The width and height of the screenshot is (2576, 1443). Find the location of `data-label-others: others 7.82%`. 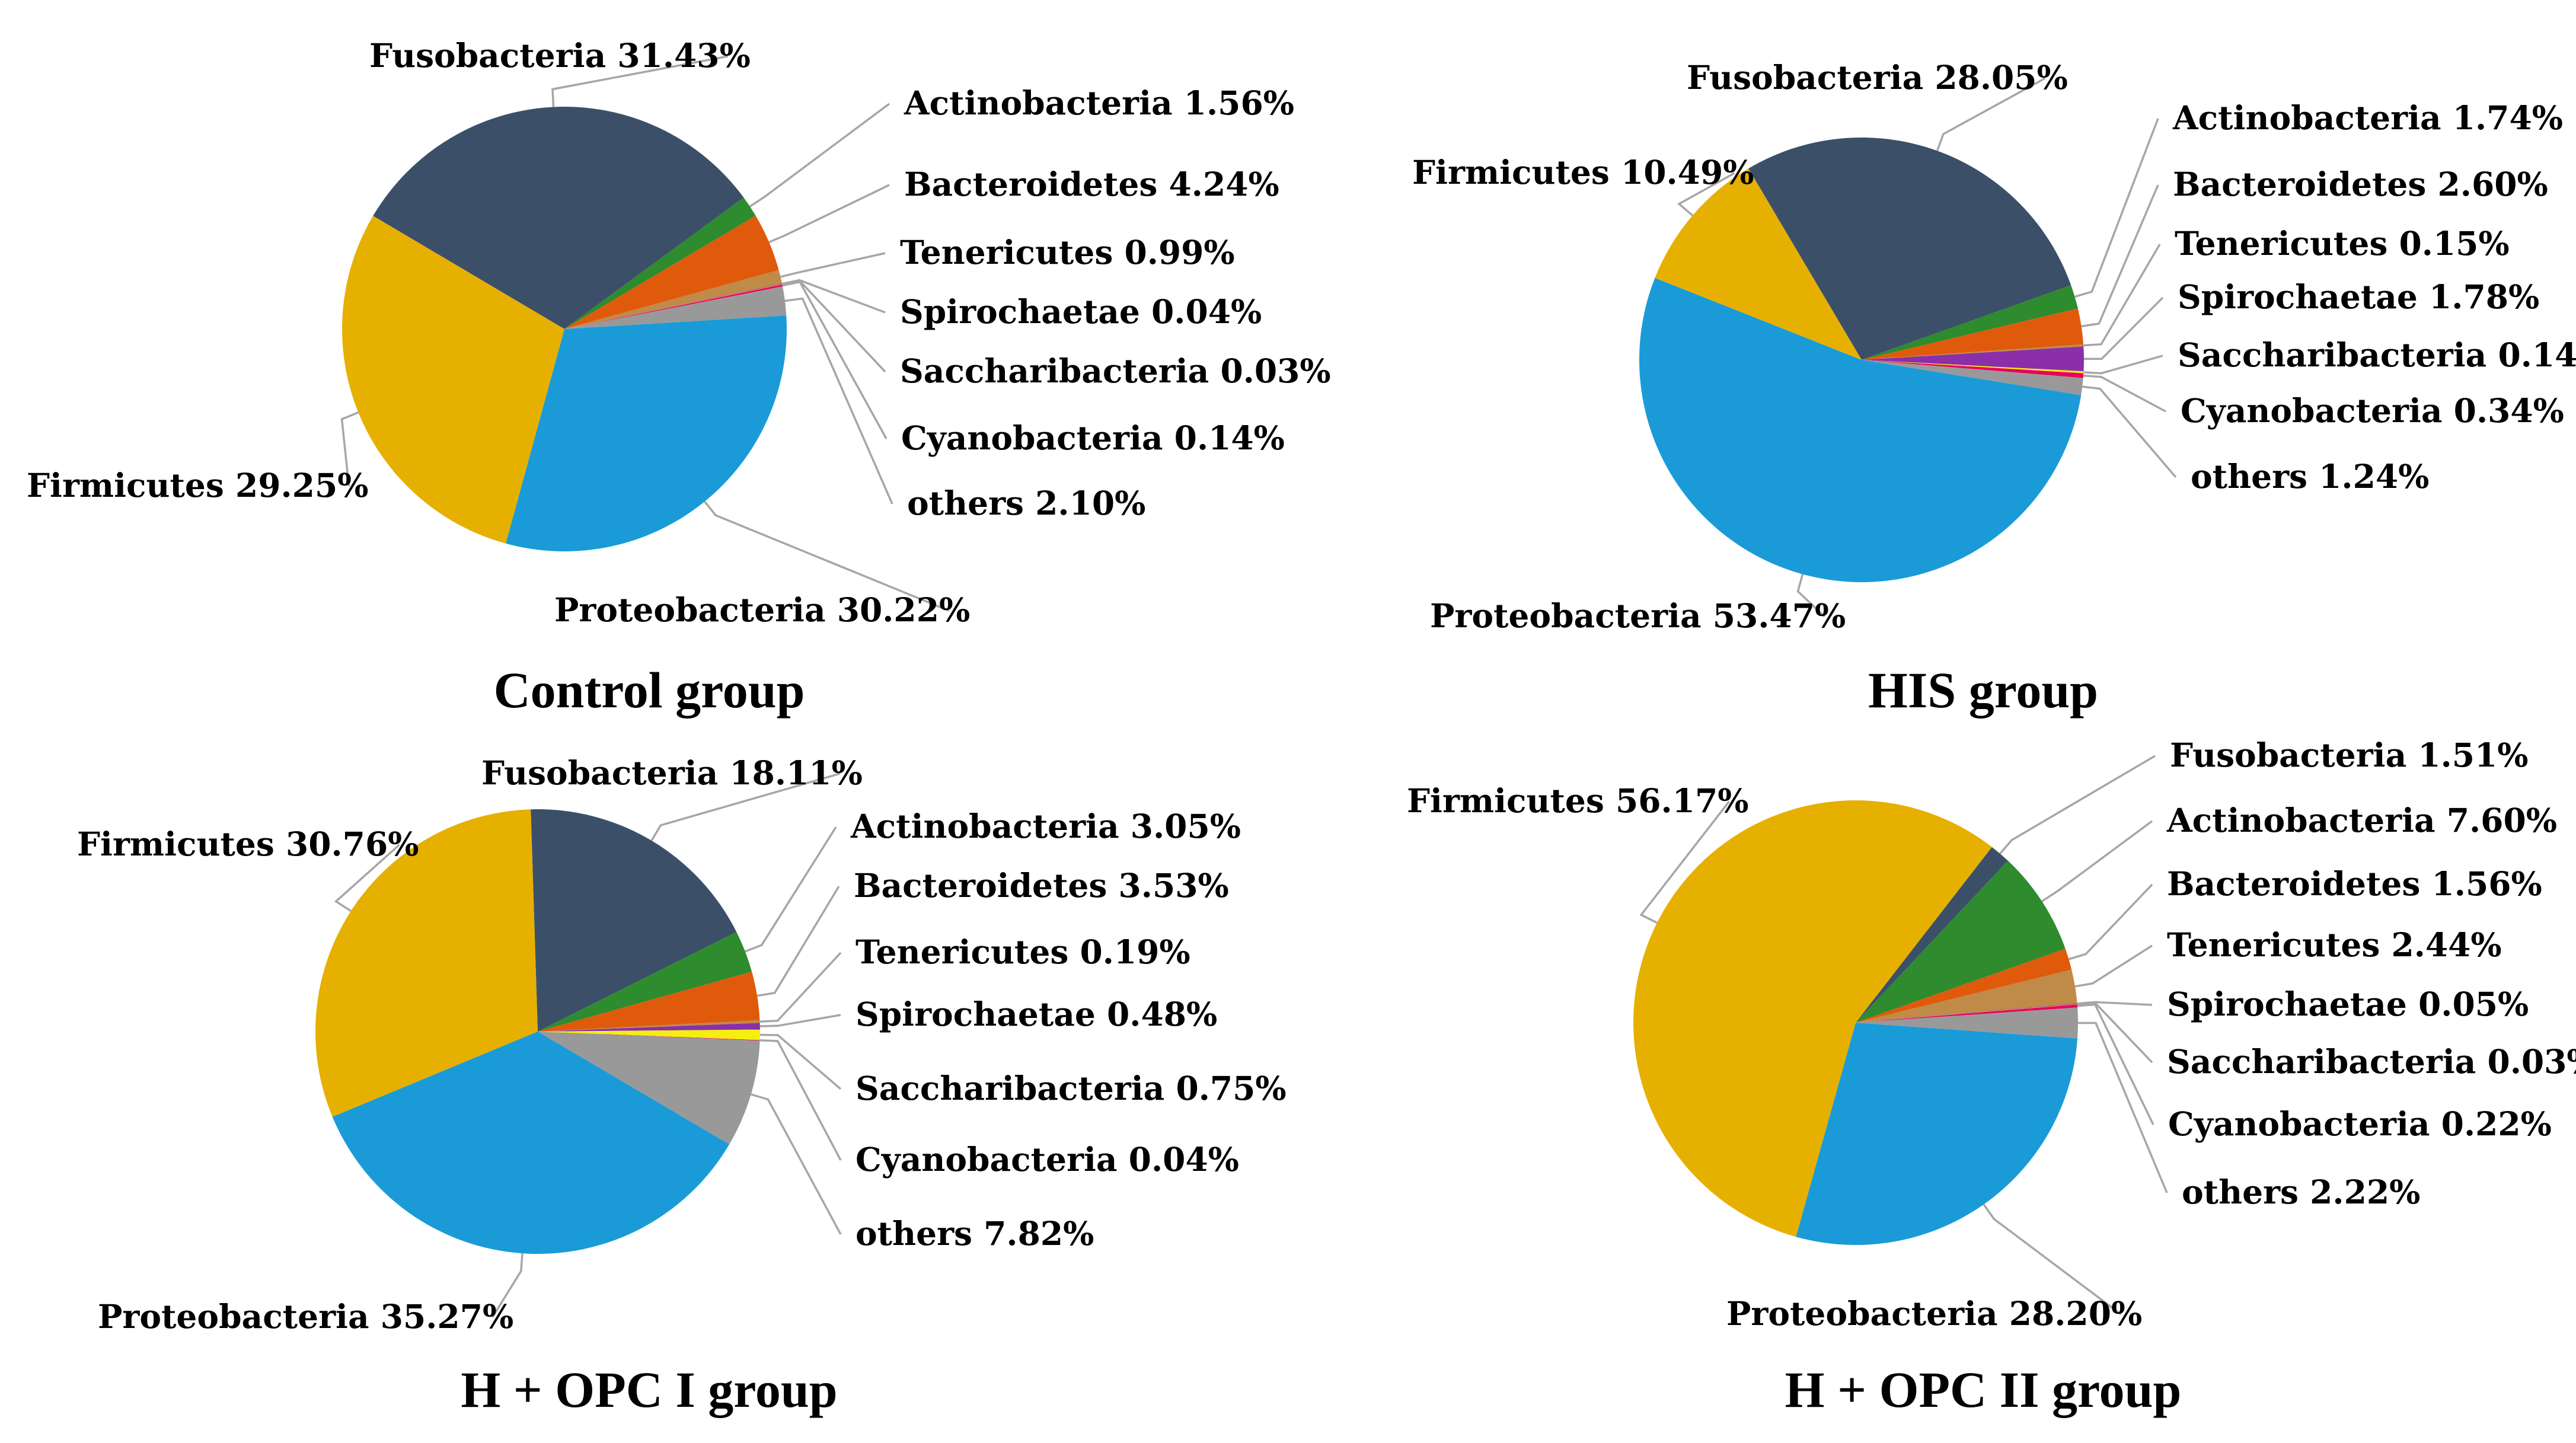

data-label-others: others 7.82% is located at coordinates (975, 1233).